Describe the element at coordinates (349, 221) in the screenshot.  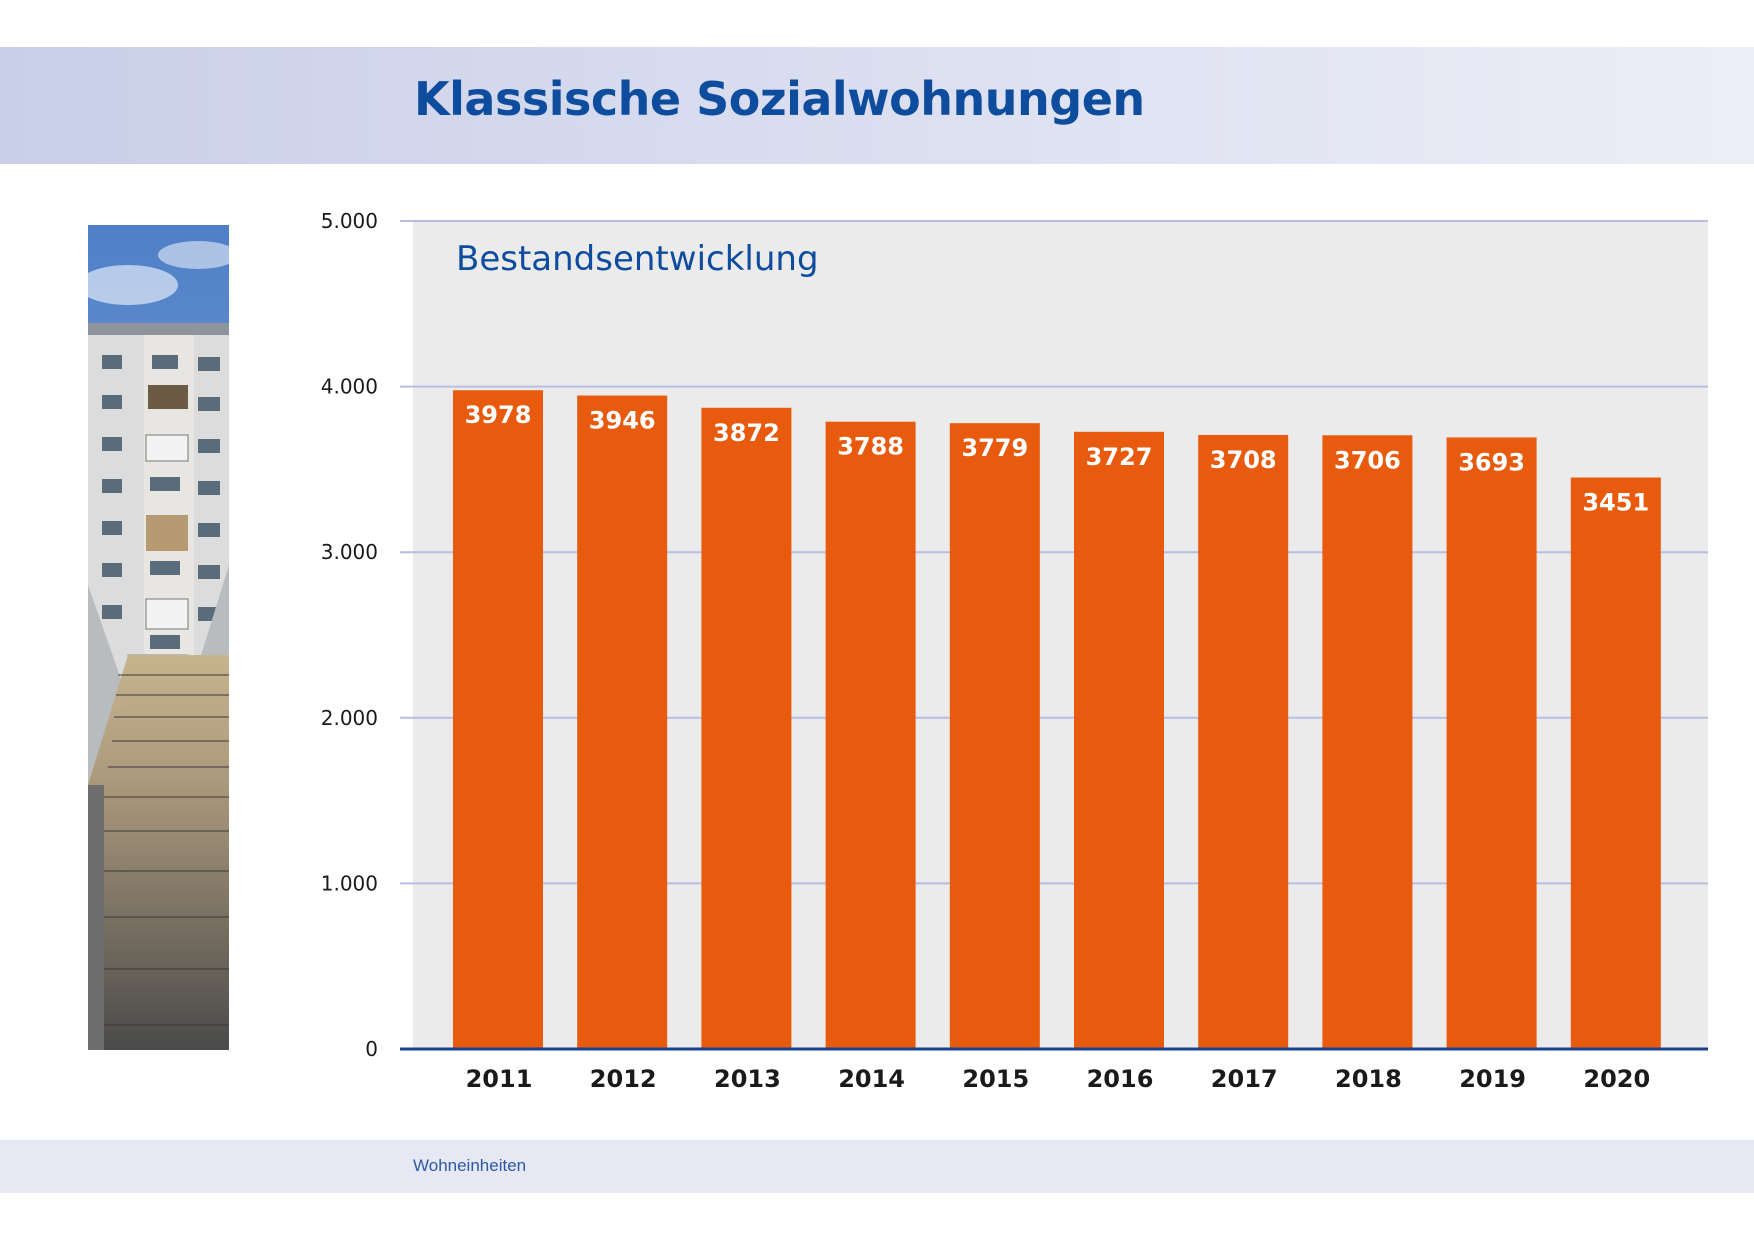
I see `y-tick-label: 5.000` at that location.